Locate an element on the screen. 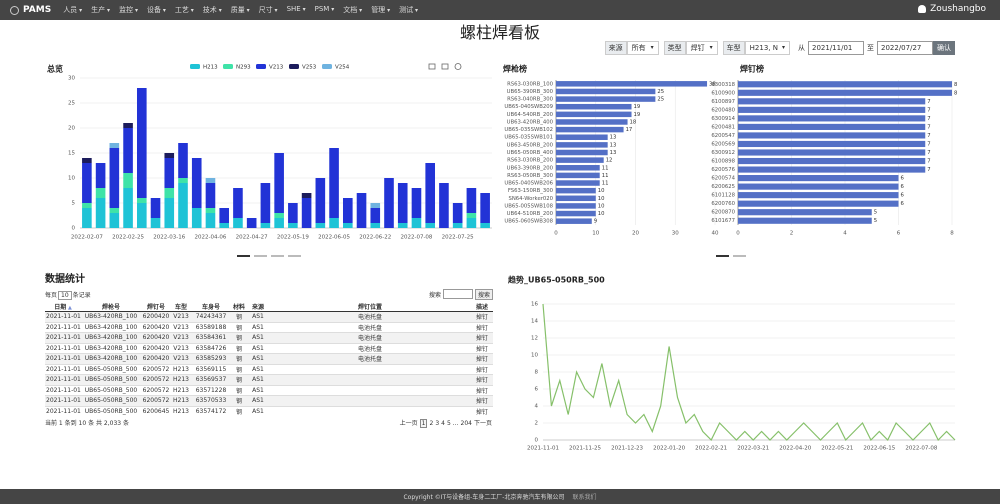 The width and height of the screenshot is (1000, 504). page-link: 204 is located at coordinates (466, 423).